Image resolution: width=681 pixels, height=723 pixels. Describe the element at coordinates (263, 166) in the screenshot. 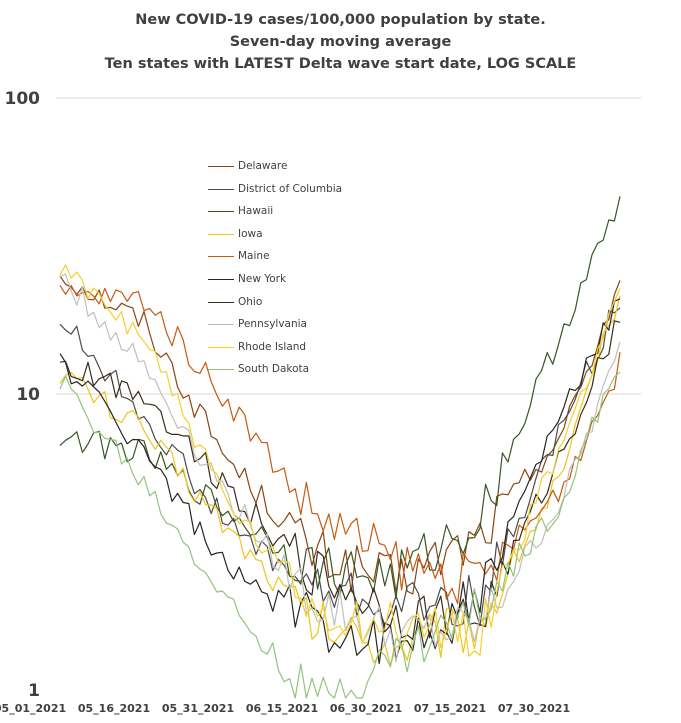

I see `legend-label: Delaware` at that location.